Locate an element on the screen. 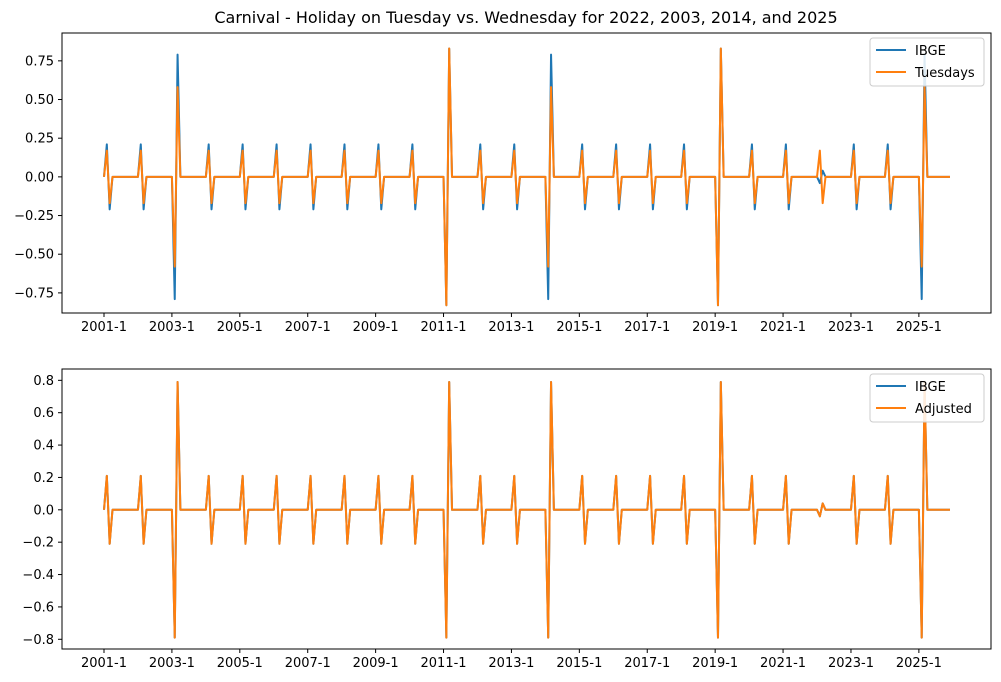 This screenshot has width=1001, height=682. chart-bottom-y-tick-label: 0.6 is located at coordinates (43, 413).